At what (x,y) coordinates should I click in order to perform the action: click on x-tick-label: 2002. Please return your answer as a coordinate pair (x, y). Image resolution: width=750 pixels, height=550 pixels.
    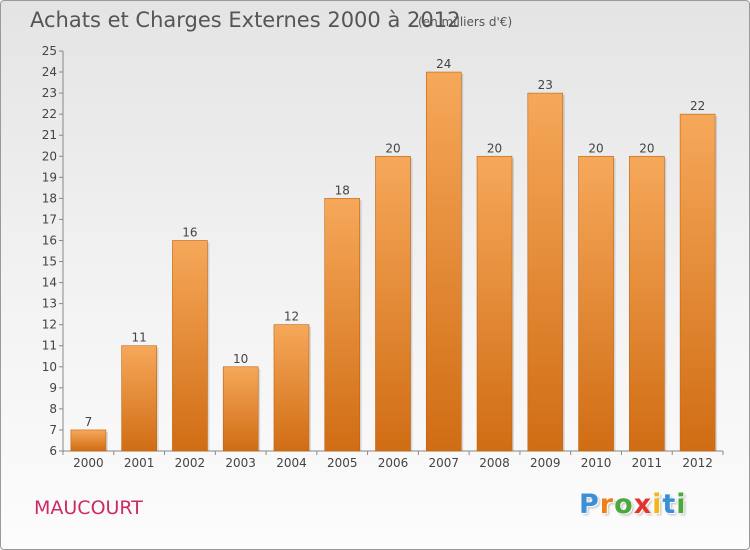
    Looking at the image, I should click on (190, 463).